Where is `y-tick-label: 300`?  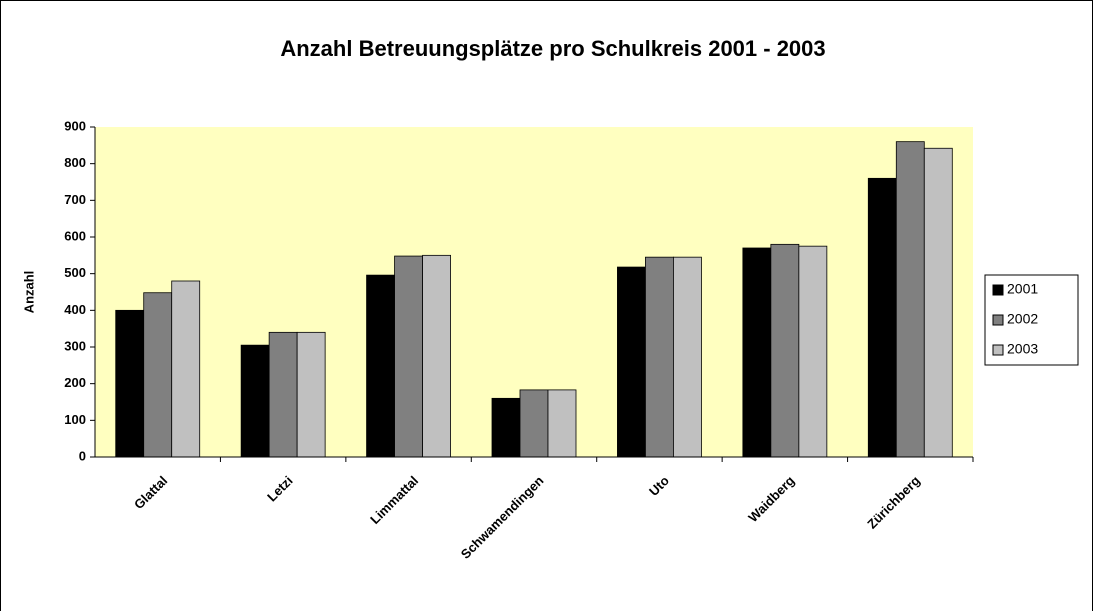
y-tick-label: 300 is located at coordinates (75, 345).